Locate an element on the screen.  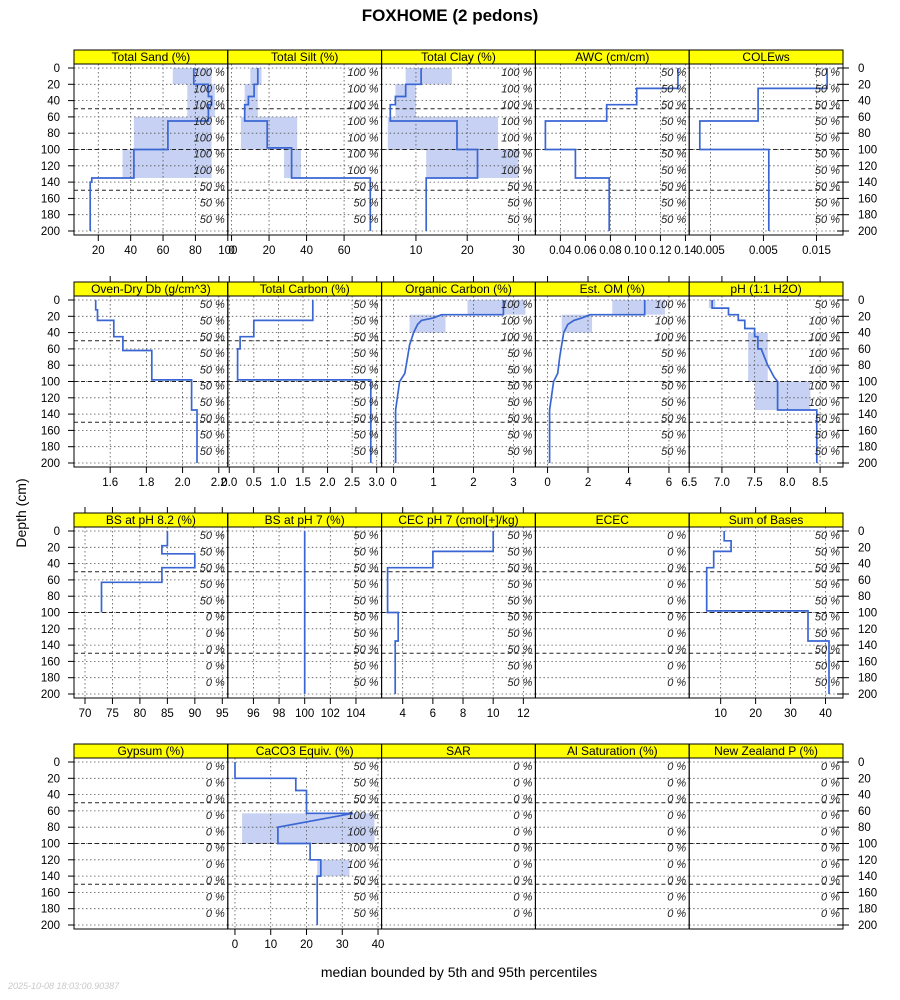
y-tick-label: 120 is located at coordinates (867, 630).